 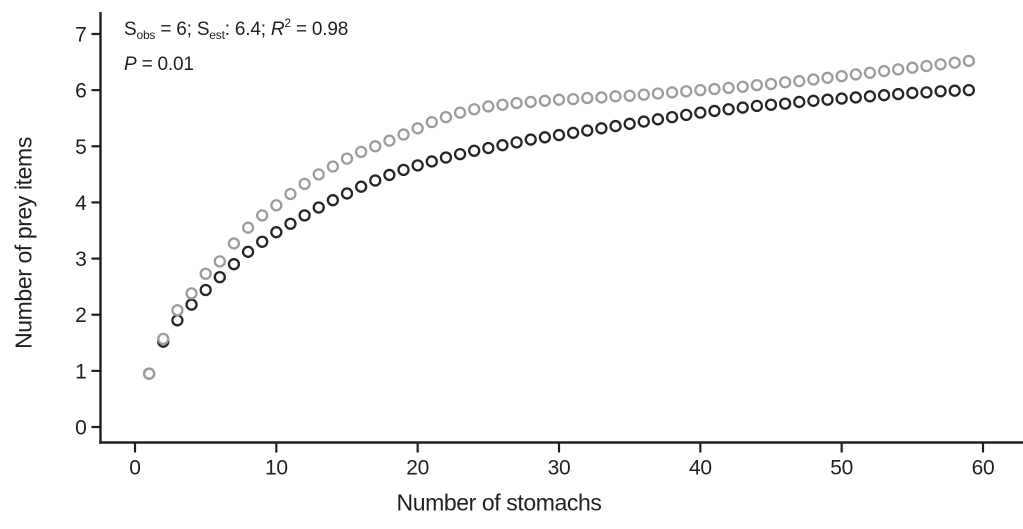 What do you see at coordinates (23, 243) in the screenshot?
I see `y-axis-title: Number of prey items` at bounding box center [23, 243].